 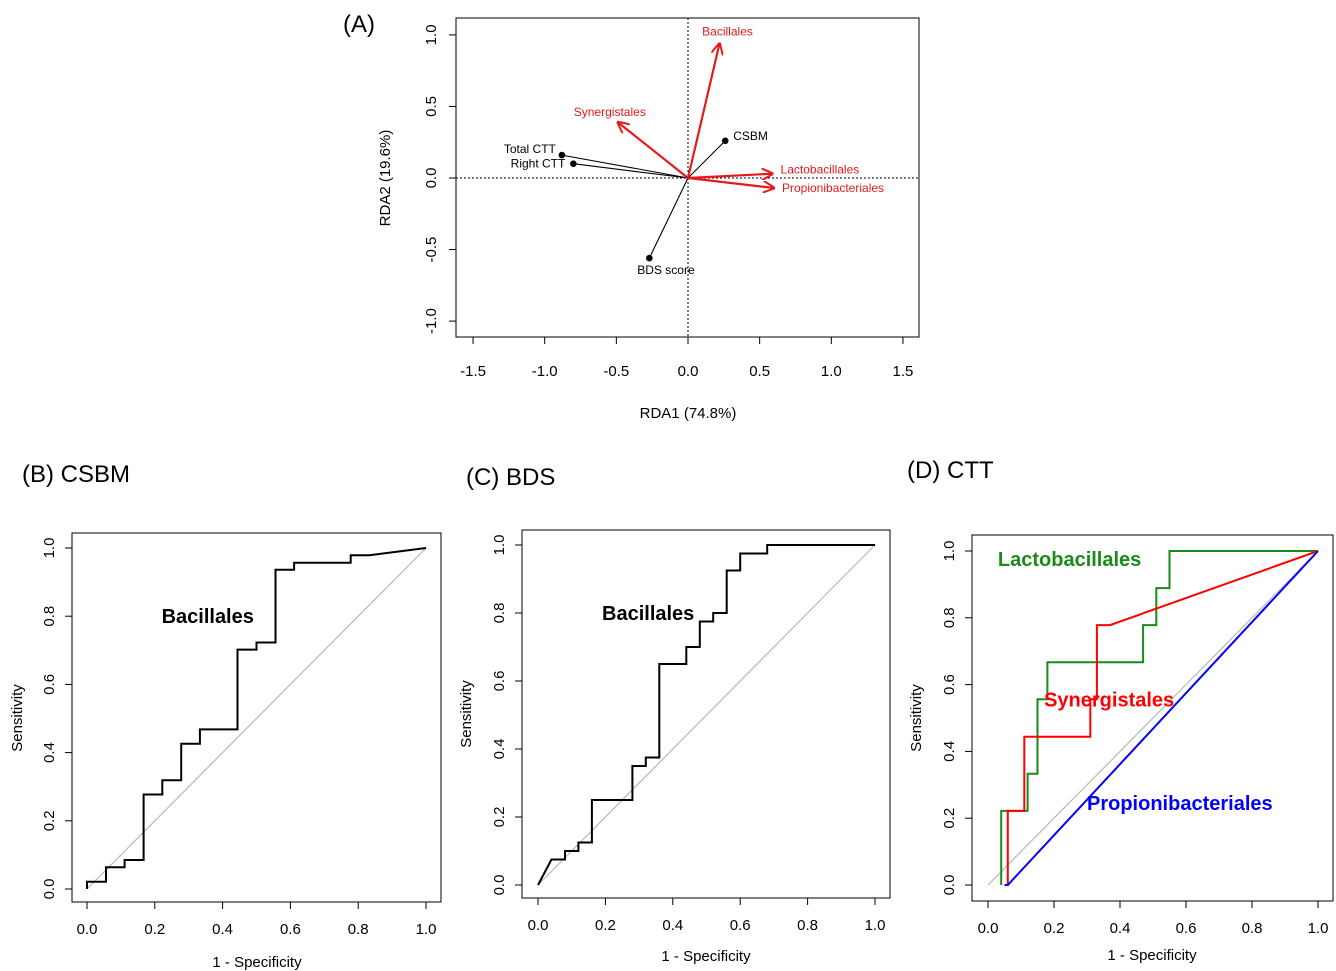 I want to click on panel-c-xtick-label: 1.0, so click(x=875, y=925).